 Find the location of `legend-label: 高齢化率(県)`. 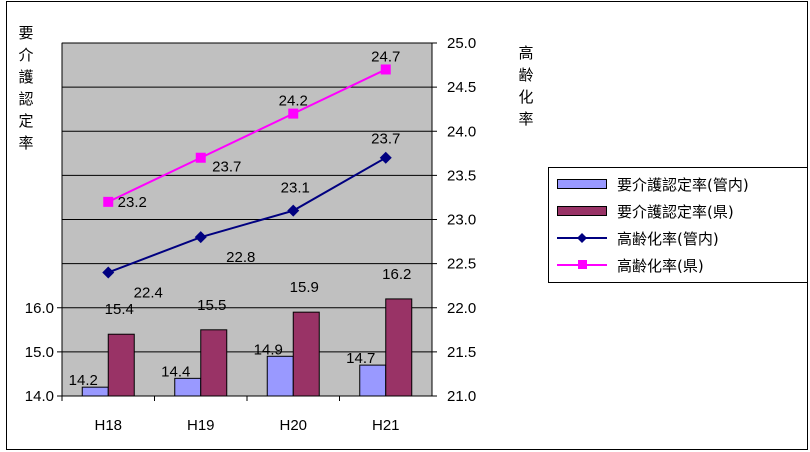

legend-label: 高齢化率(県) is located at coordinates (660, 265).